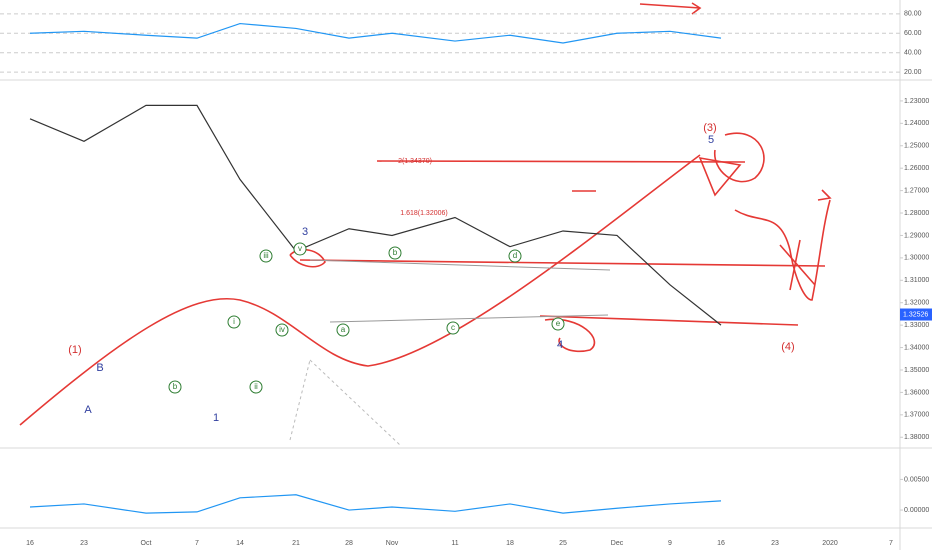  What do you see at coordinates (450, 352) in the screenshot?
I see `helper-lines` at bounding box center [450, 352].